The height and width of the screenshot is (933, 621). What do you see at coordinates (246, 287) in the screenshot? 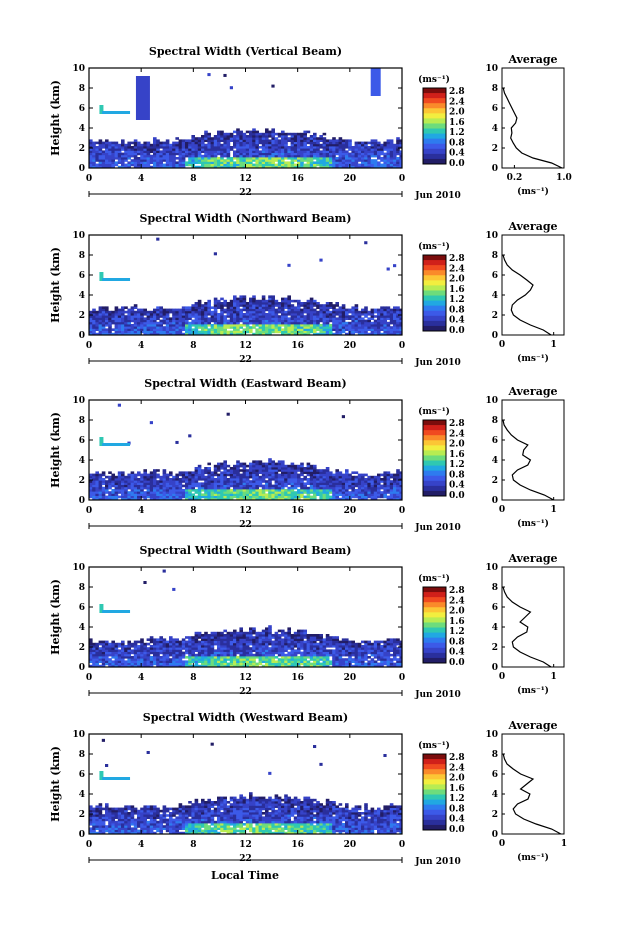
I see `heatmap` at bounding box center [246, 287].